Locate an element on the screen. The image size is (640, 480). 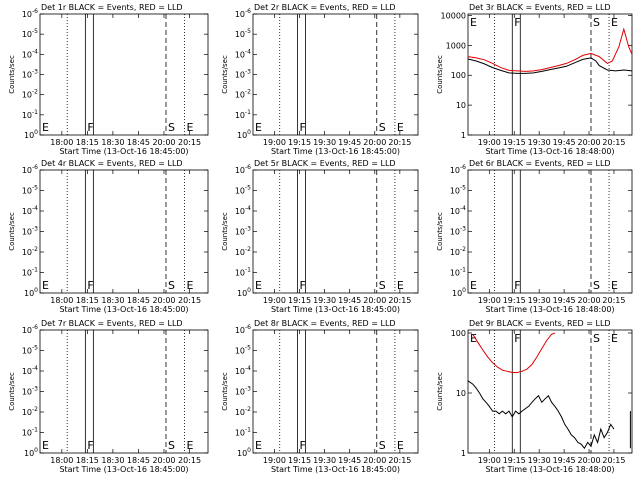
y-tick-label: 1000 is located at coordinates (456, 45).